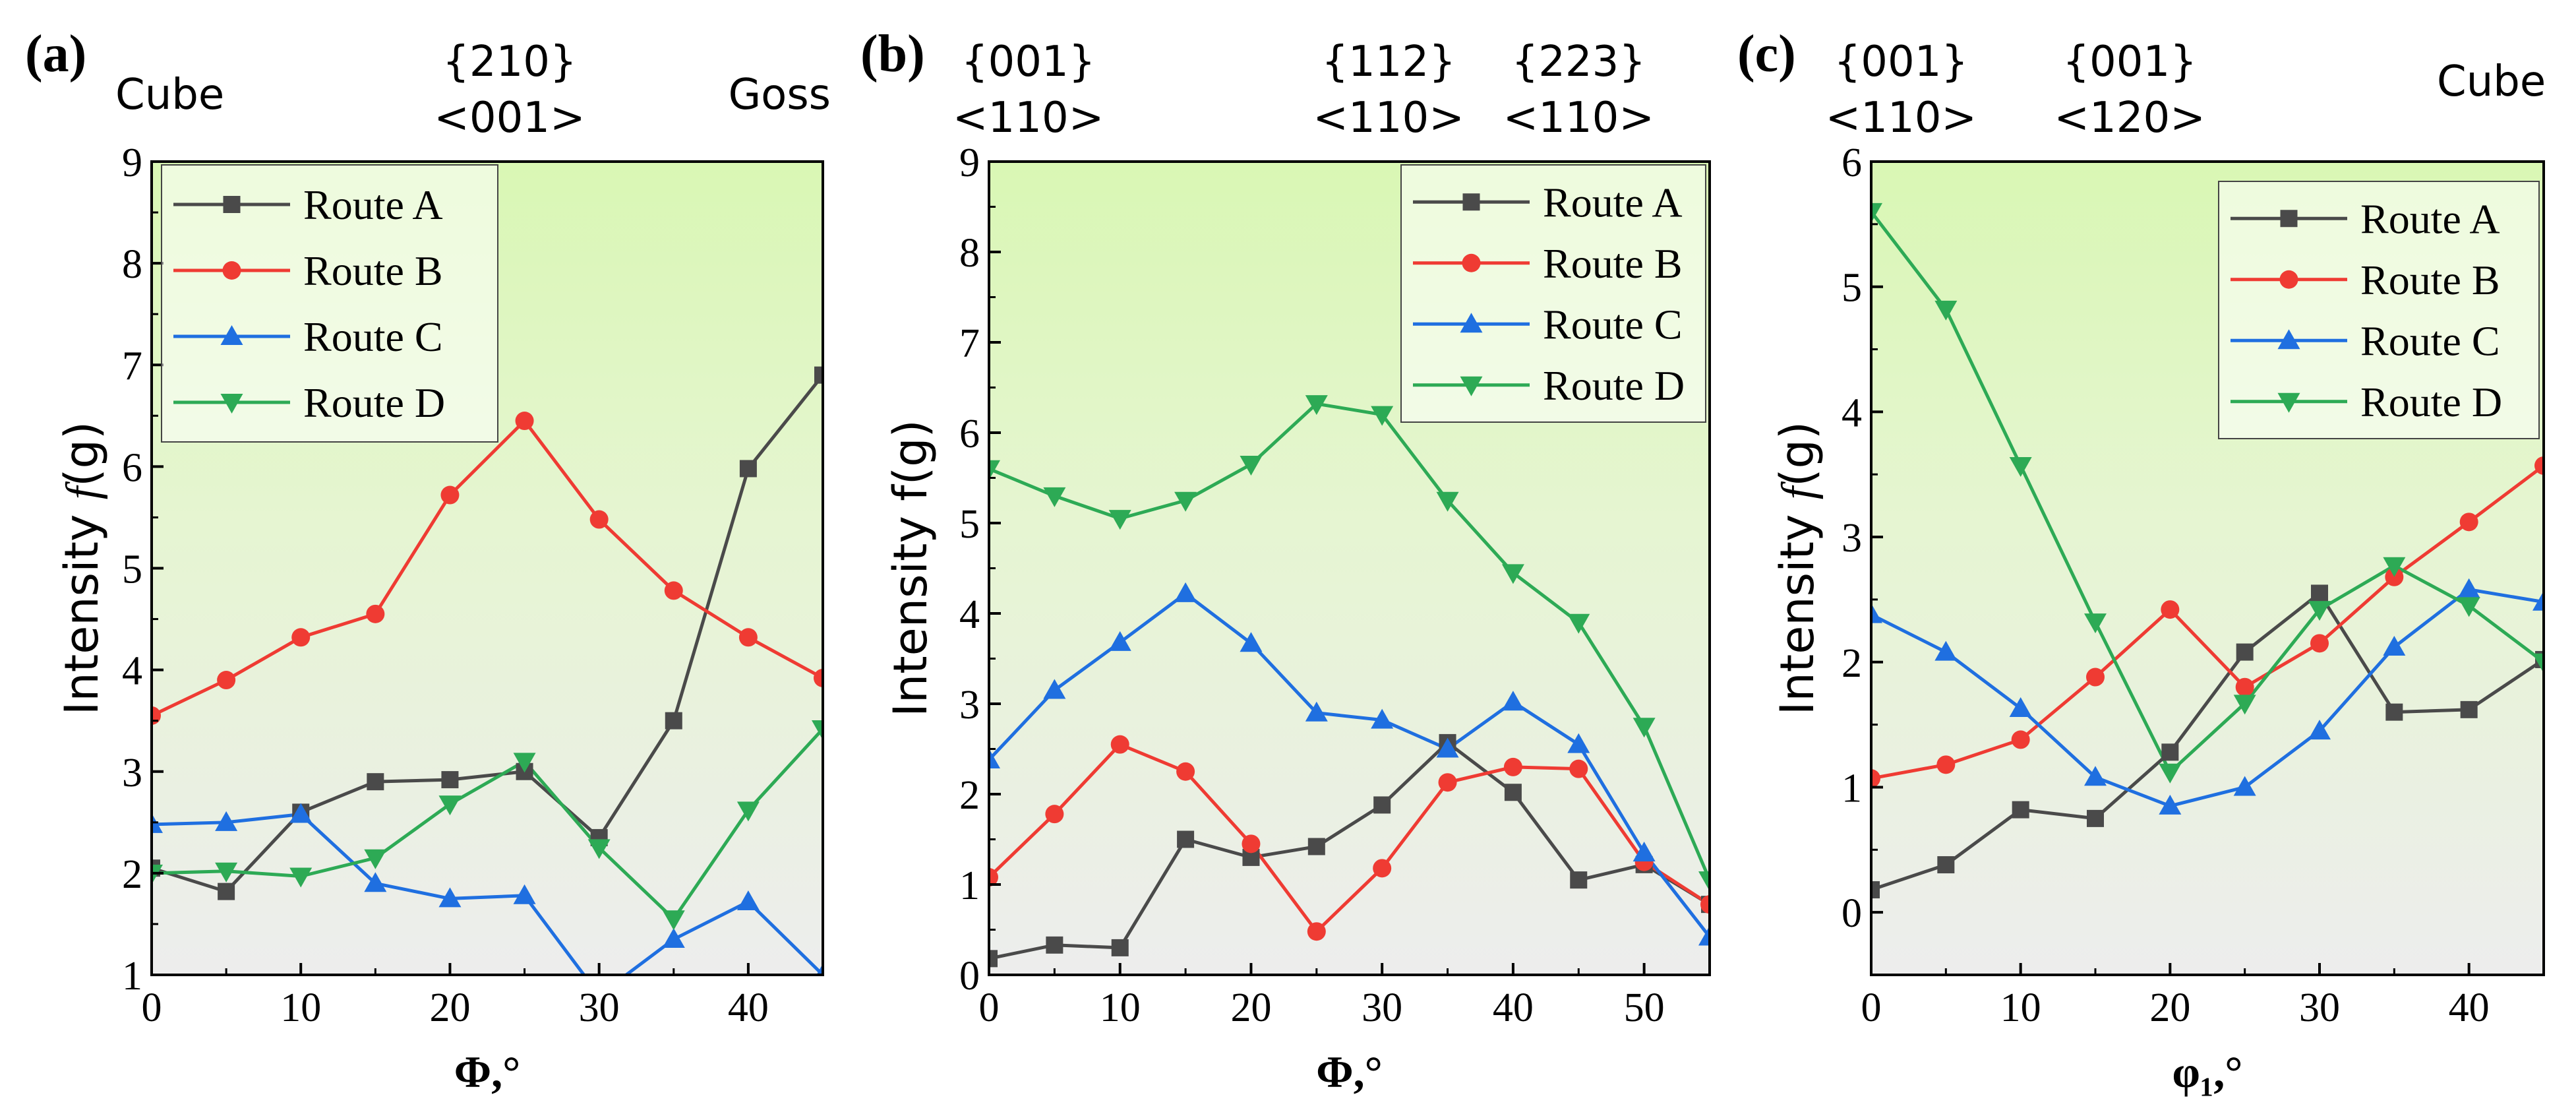 This screenshot has width=2576, height=1118. Describe the element at coordinates (1349, 838) in the screenshot. I see `series-line-route-b` at that location.